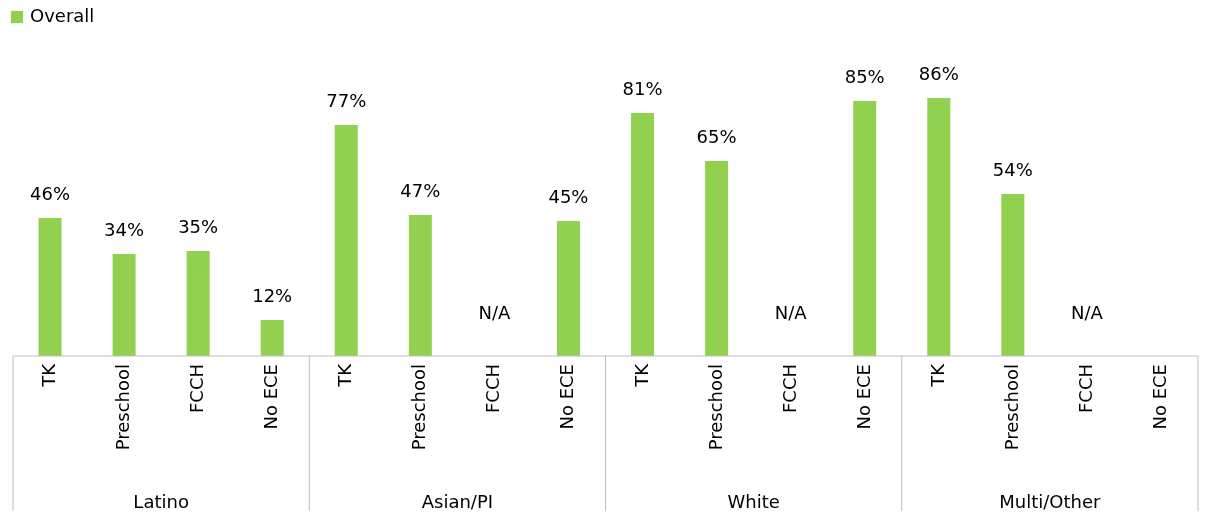  Describe the element at coordinates (1050, 501) in the screenshot. I see `text: Multi/Other` at that location.